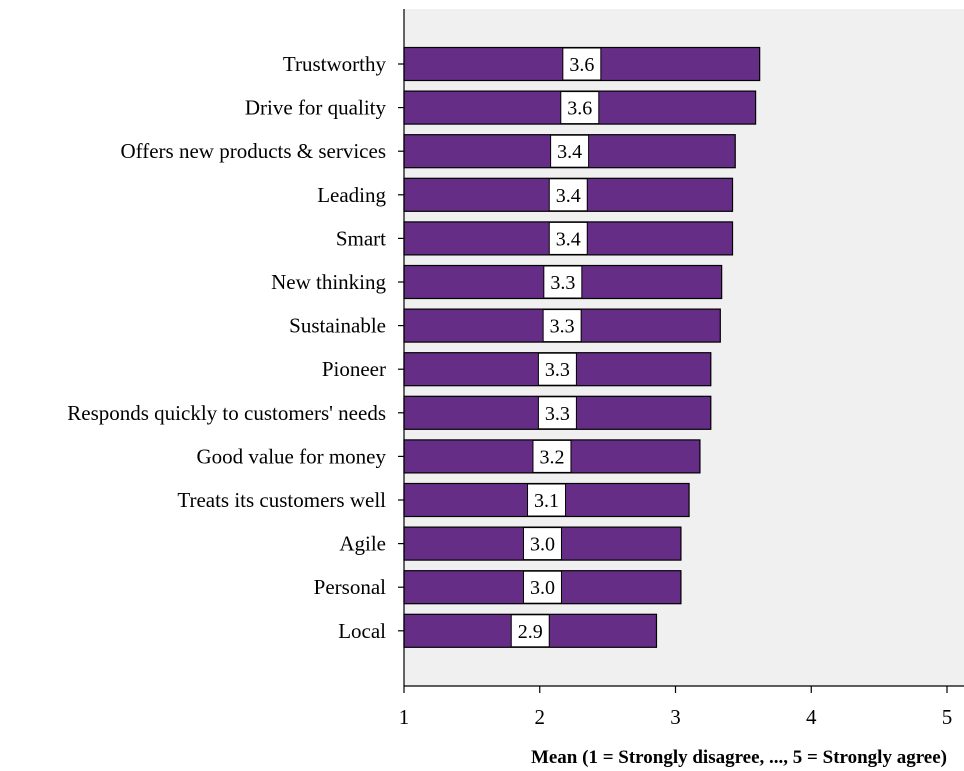 This screenshot has height=771, width=964. Describe the element at coordinates (811, 717) in the screenshot. I see `x-tick-label: 4` at that location.